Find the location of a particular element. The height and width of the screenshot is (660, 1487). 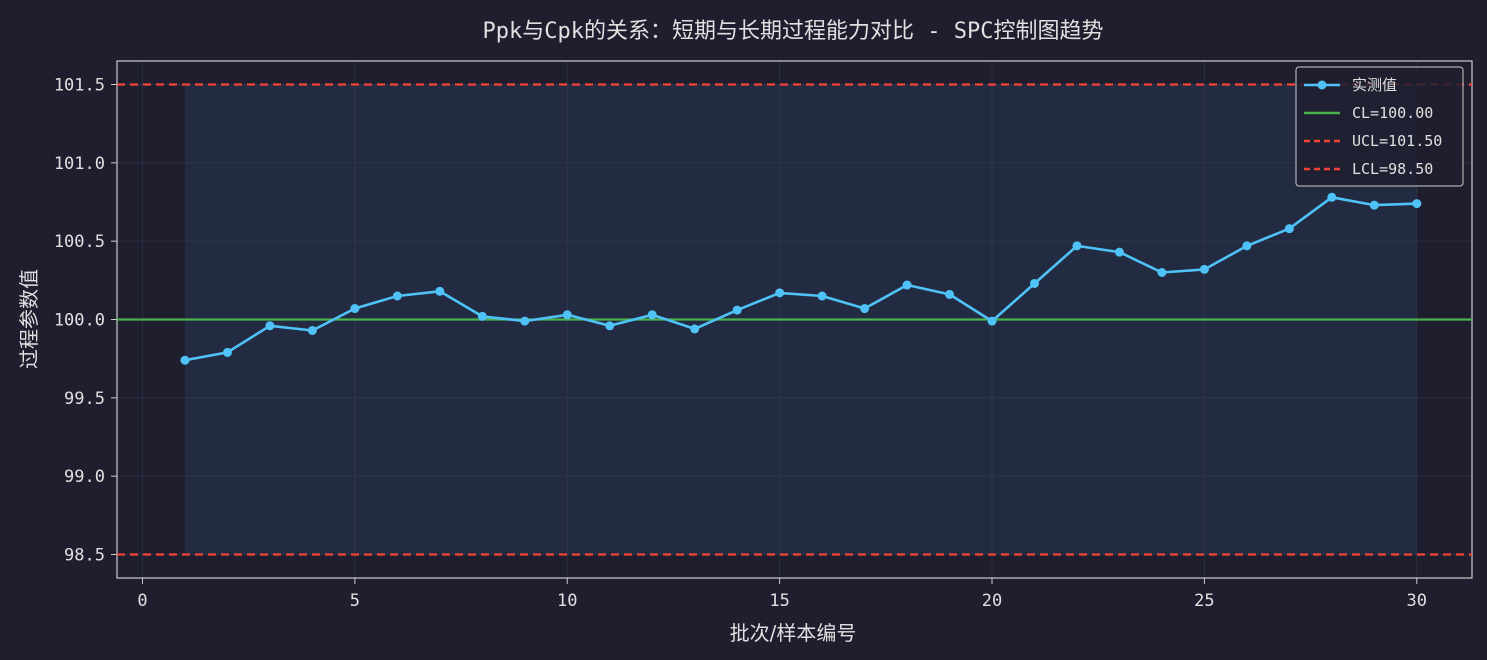

legend: 实测值 CL=100.00 UCL=101.50 LCL=98.50 is located at coordinates (1379, 126).